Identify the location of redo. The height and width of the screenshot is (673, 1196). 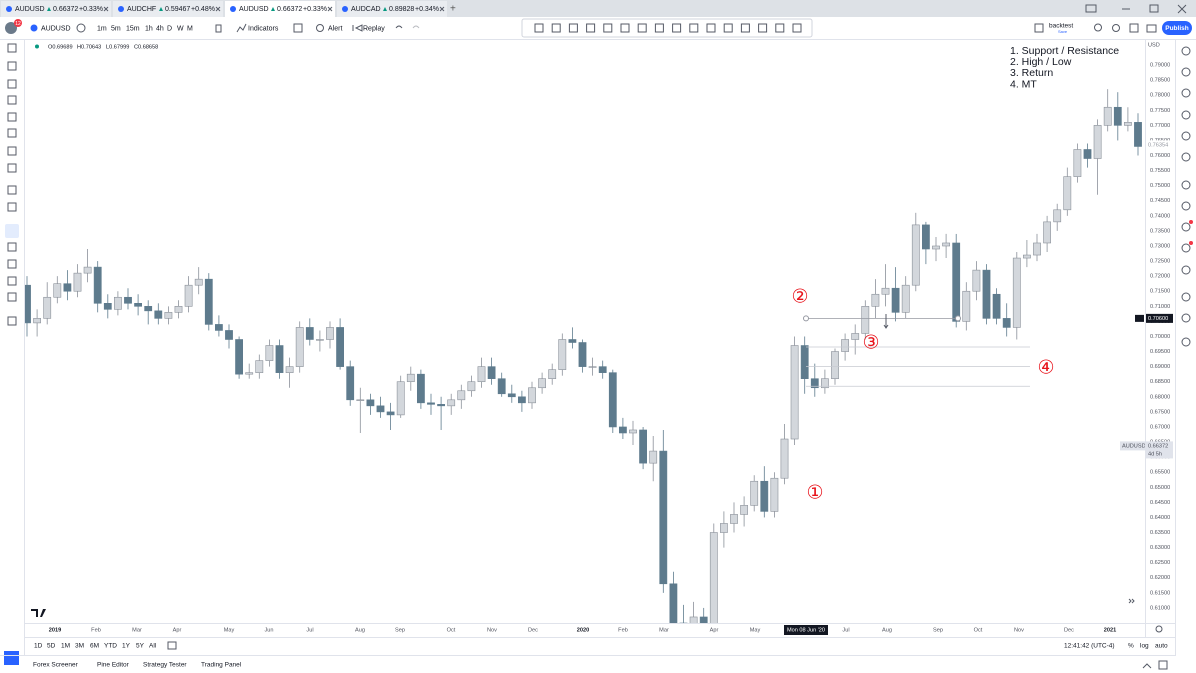
(416, 27).